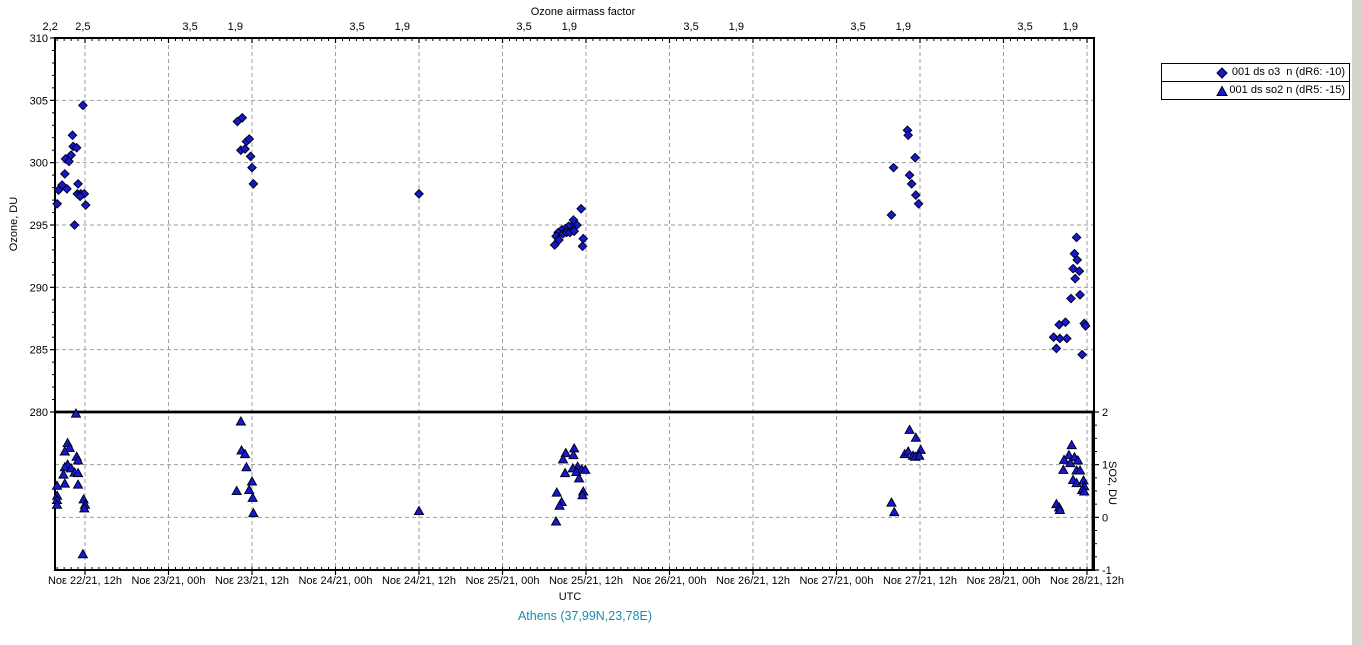  Describe the element at coordinates (419, 581) in the screenshot. I see `x-tick-label: Νοε 24/21, 12h` at that location.